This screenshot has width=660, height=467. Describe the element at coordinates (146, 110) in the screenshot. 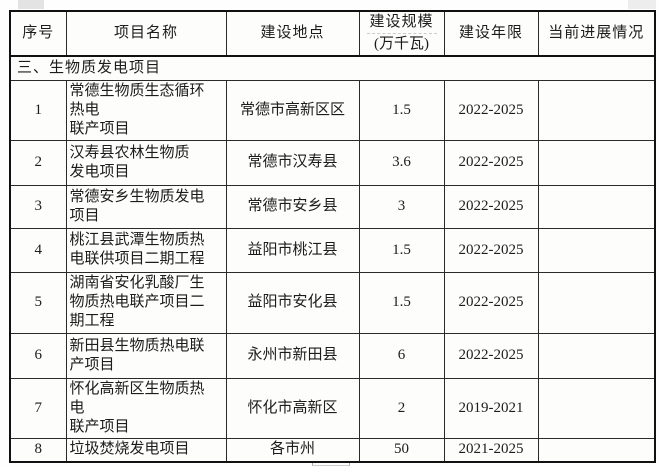

I see `cell-project-name: 常德生物质生态循环 热电 联产项目` at that location.